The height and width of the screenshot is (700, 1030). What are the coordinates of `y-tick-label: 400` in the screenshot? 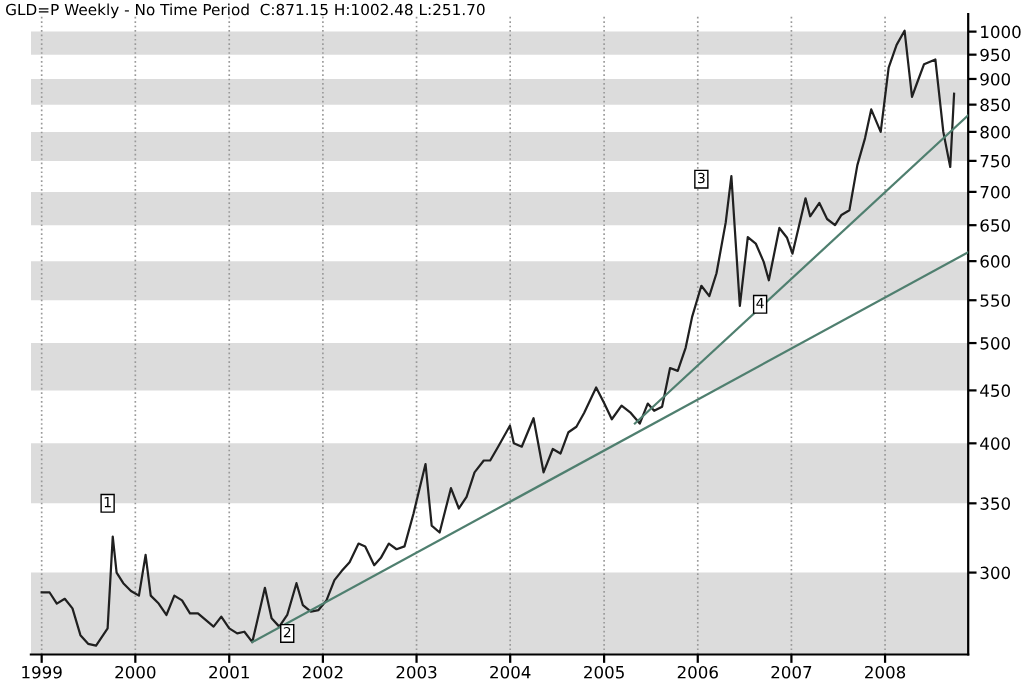 It's located at (995, 443).